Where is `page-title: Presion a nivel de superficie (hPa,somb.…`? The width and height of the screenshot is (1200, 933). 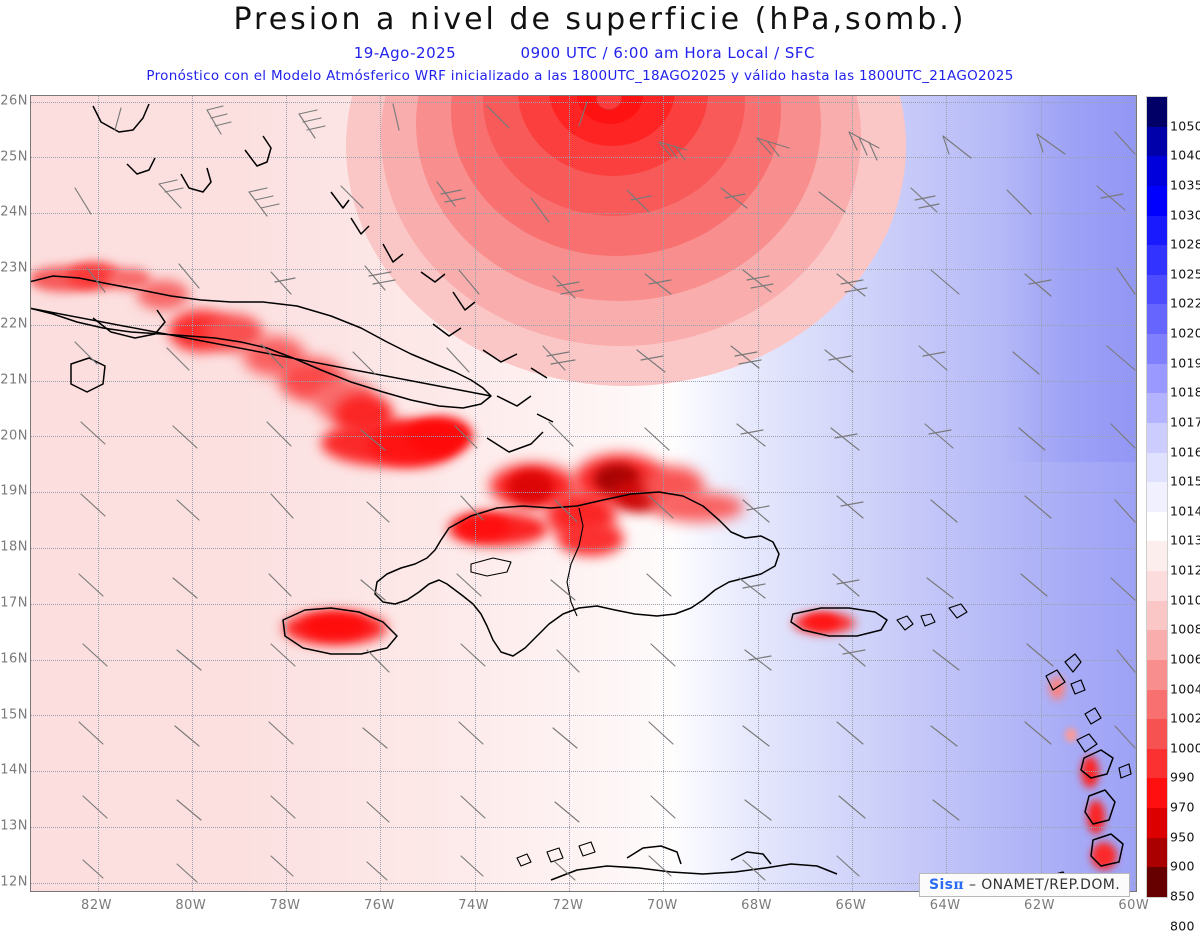 page-title: Presion a nivel de superficie (hPa,somb.… is located at coordinates (600, 19).